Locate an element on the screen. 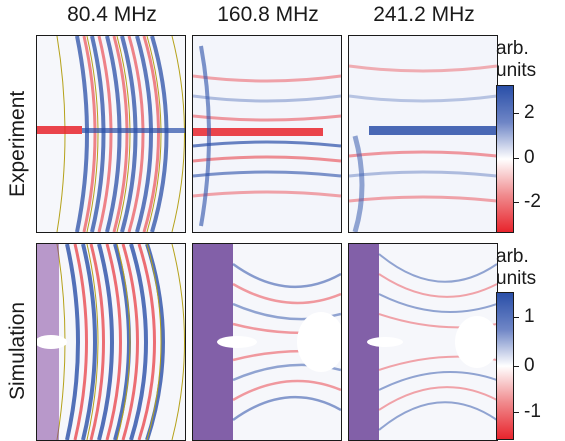  ticklabel-sim-1: 1 is located at coordinates (529, 316).